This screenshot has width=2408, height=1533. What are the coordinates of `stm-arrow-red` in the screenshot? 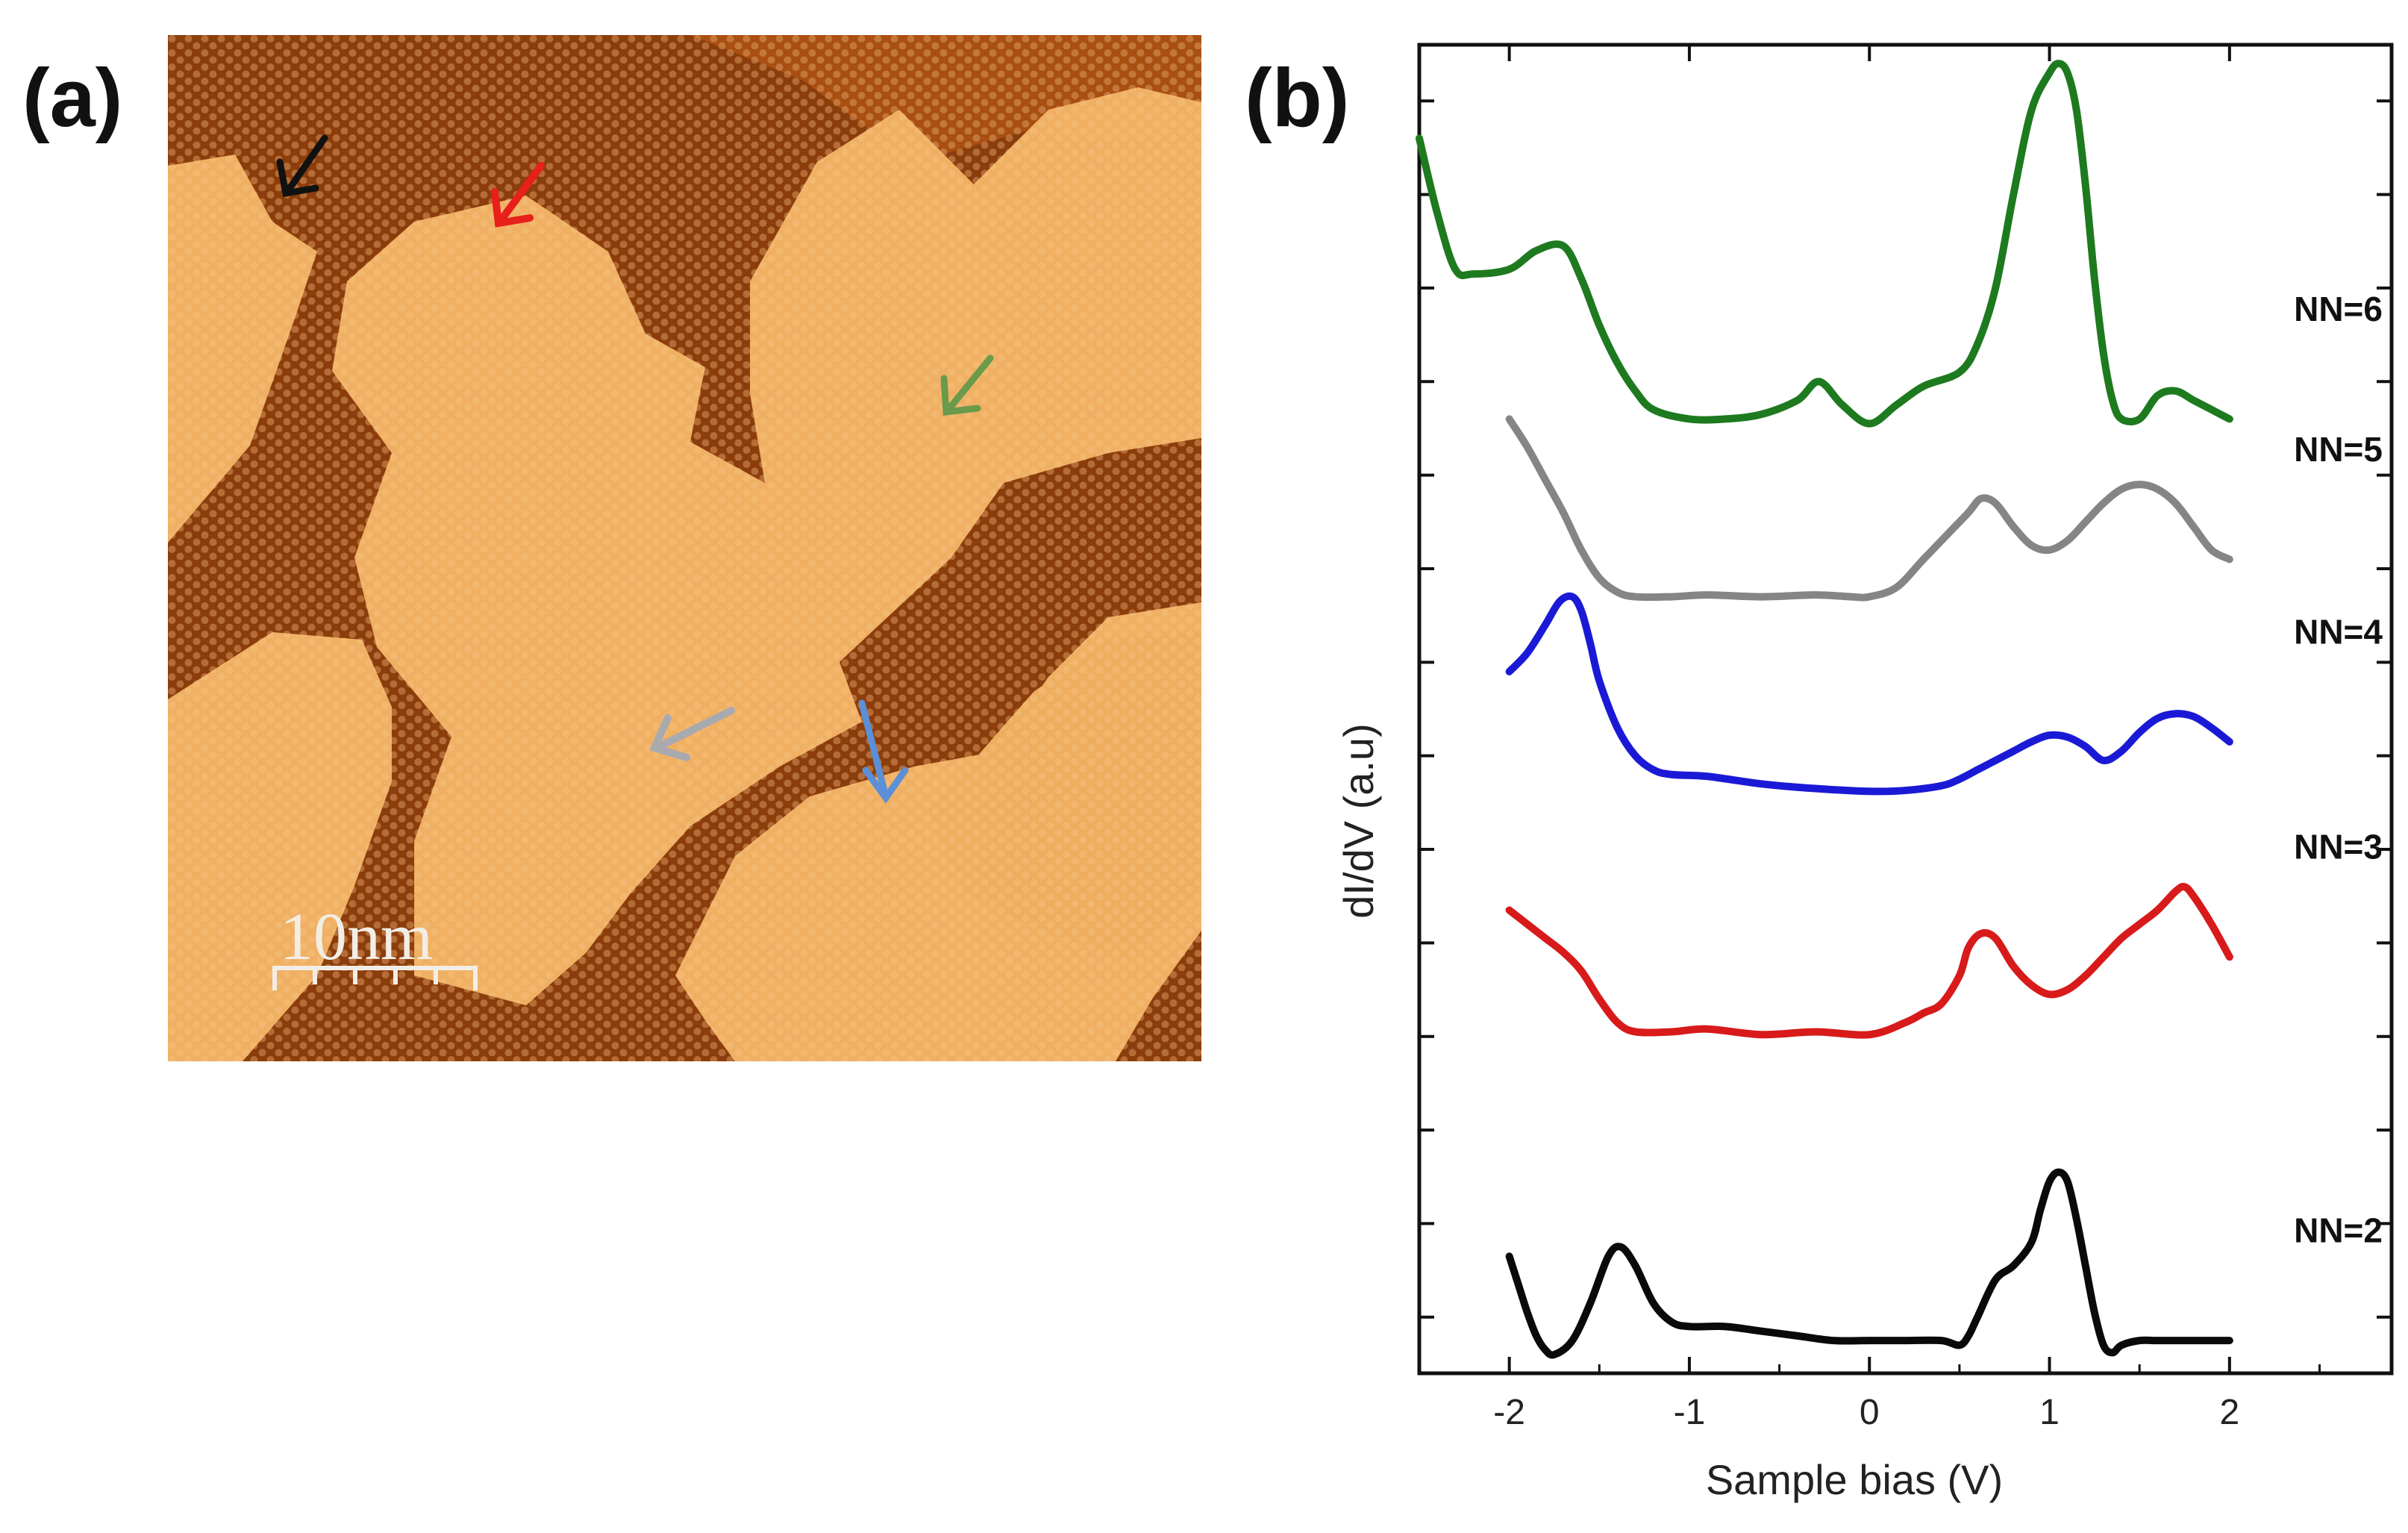 It's located at (518, 195).